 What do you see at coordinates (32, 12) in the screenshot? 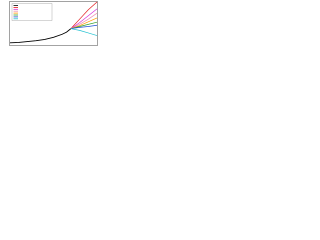
I see `legend-box` at bounding box center [32, 12].